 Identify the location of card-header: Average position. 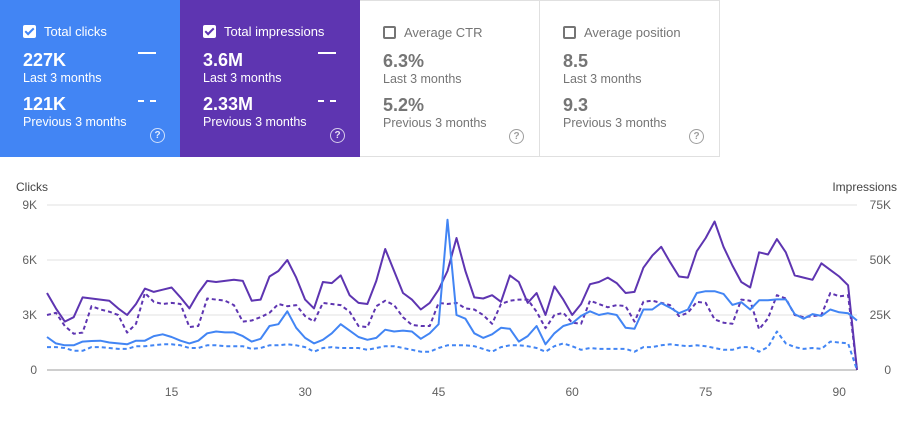
(641, 32).